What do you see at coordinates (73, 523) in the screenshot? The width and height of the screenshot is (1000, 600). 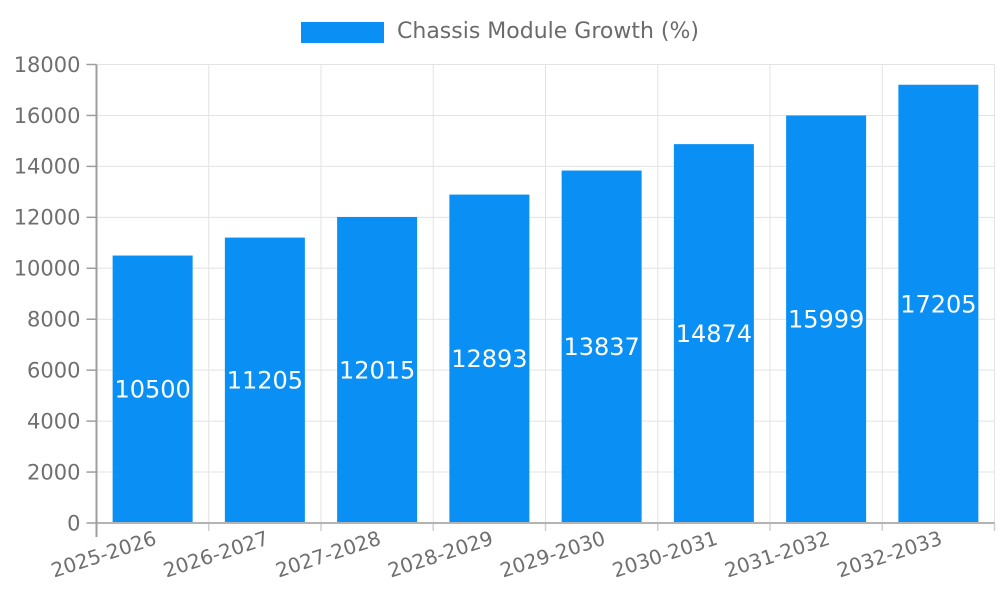 I see `y-tick-label: 0` at bounding box center [73, 523].